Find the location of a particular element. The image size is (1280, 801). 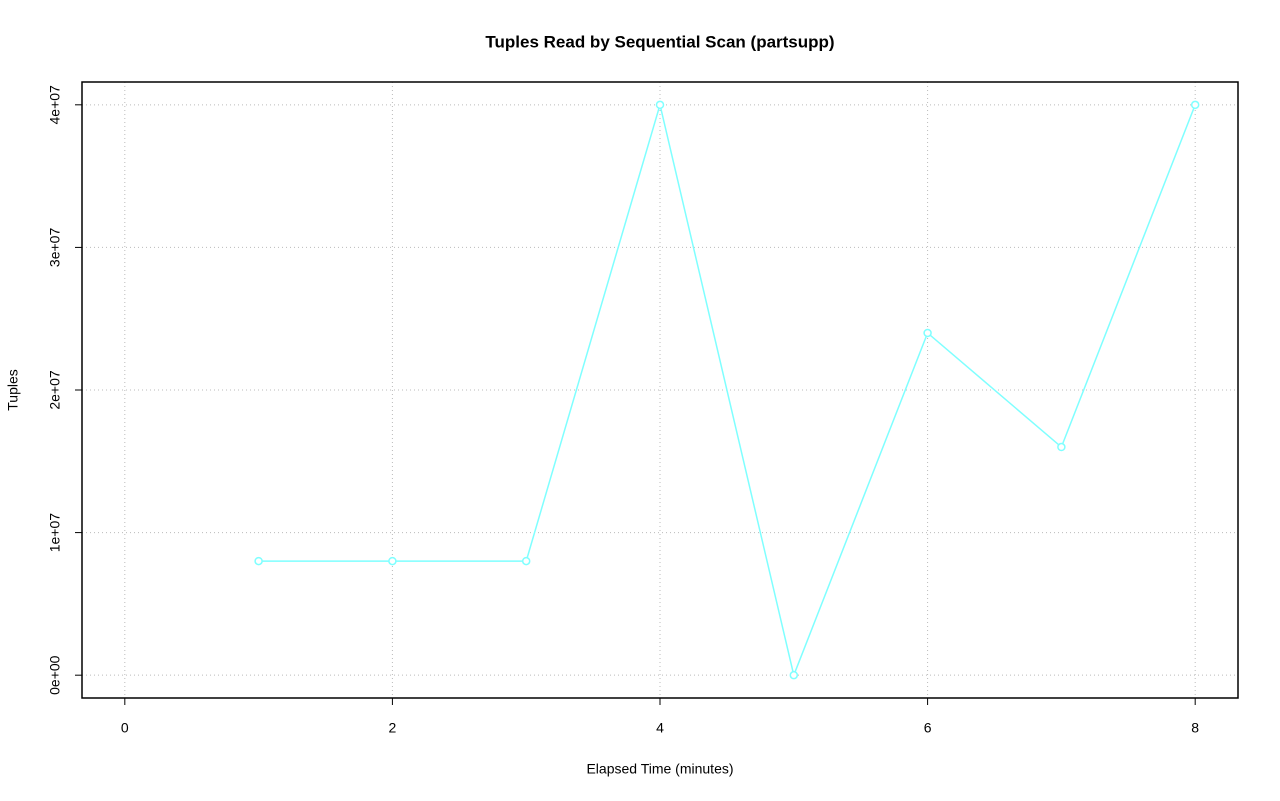

y-tick-label: 4e+07 is located at coordinates (55, 105).